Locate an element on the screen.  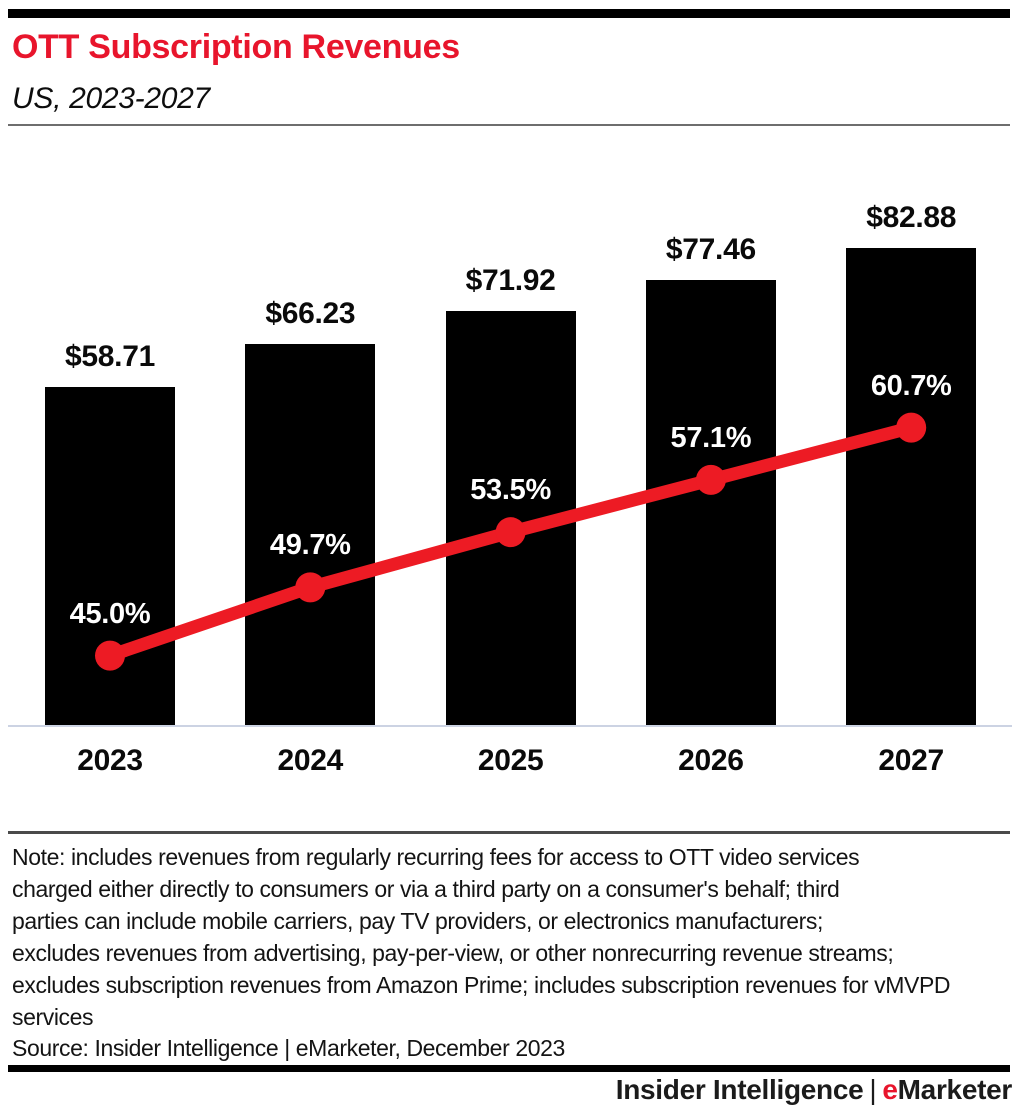
x-axis-line is located at coordinates (510, 726).